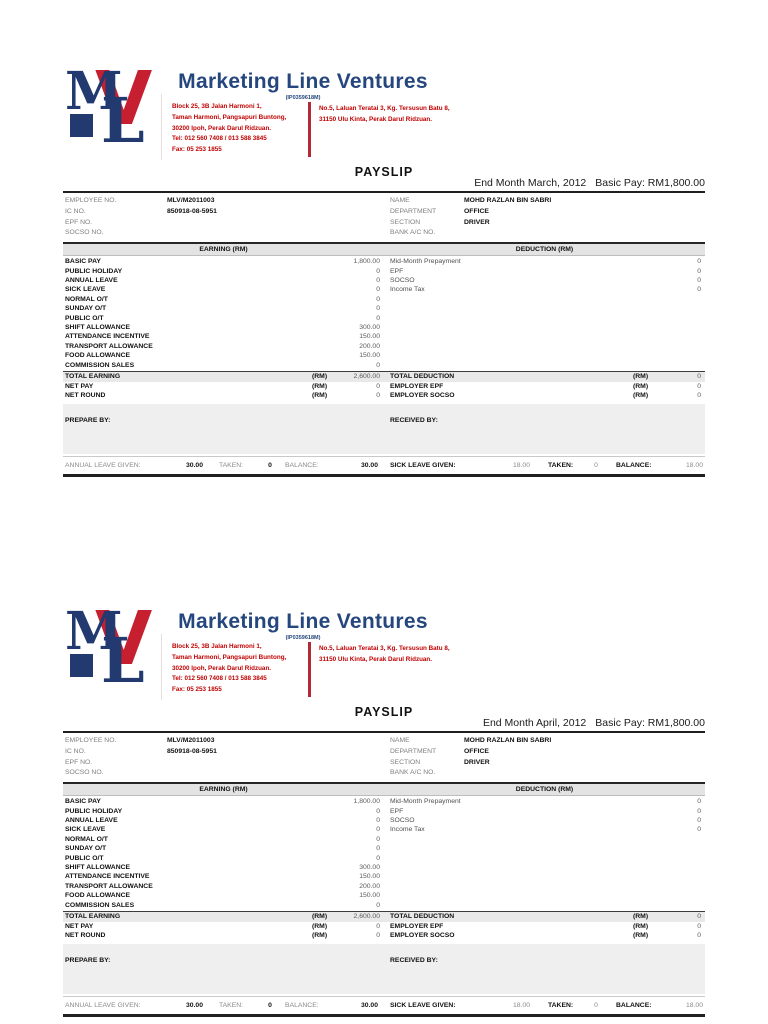 The width and height of the screenshot is (768, 1024). Describe the element at coordinates (547, 773) in the screenshot. I see `employee-field-row: BANK A/C NO.` at that location.